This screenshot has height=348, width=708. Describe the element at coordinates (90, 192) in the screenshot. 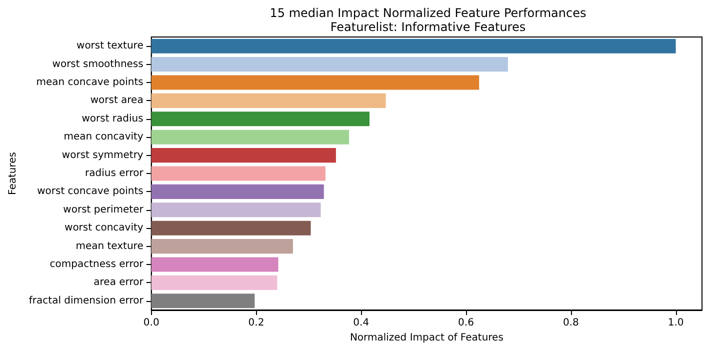

I see `y-tick-label: worst concave points` at that location.